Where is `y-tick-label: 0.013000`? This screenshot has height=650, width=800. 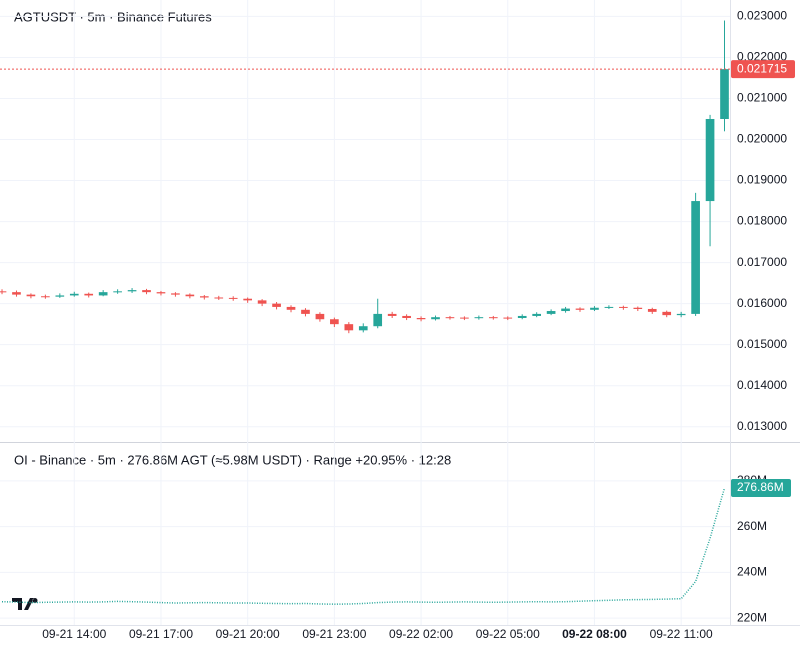 y-tick-label: 0.013000 is located at coordinates (762, 426).